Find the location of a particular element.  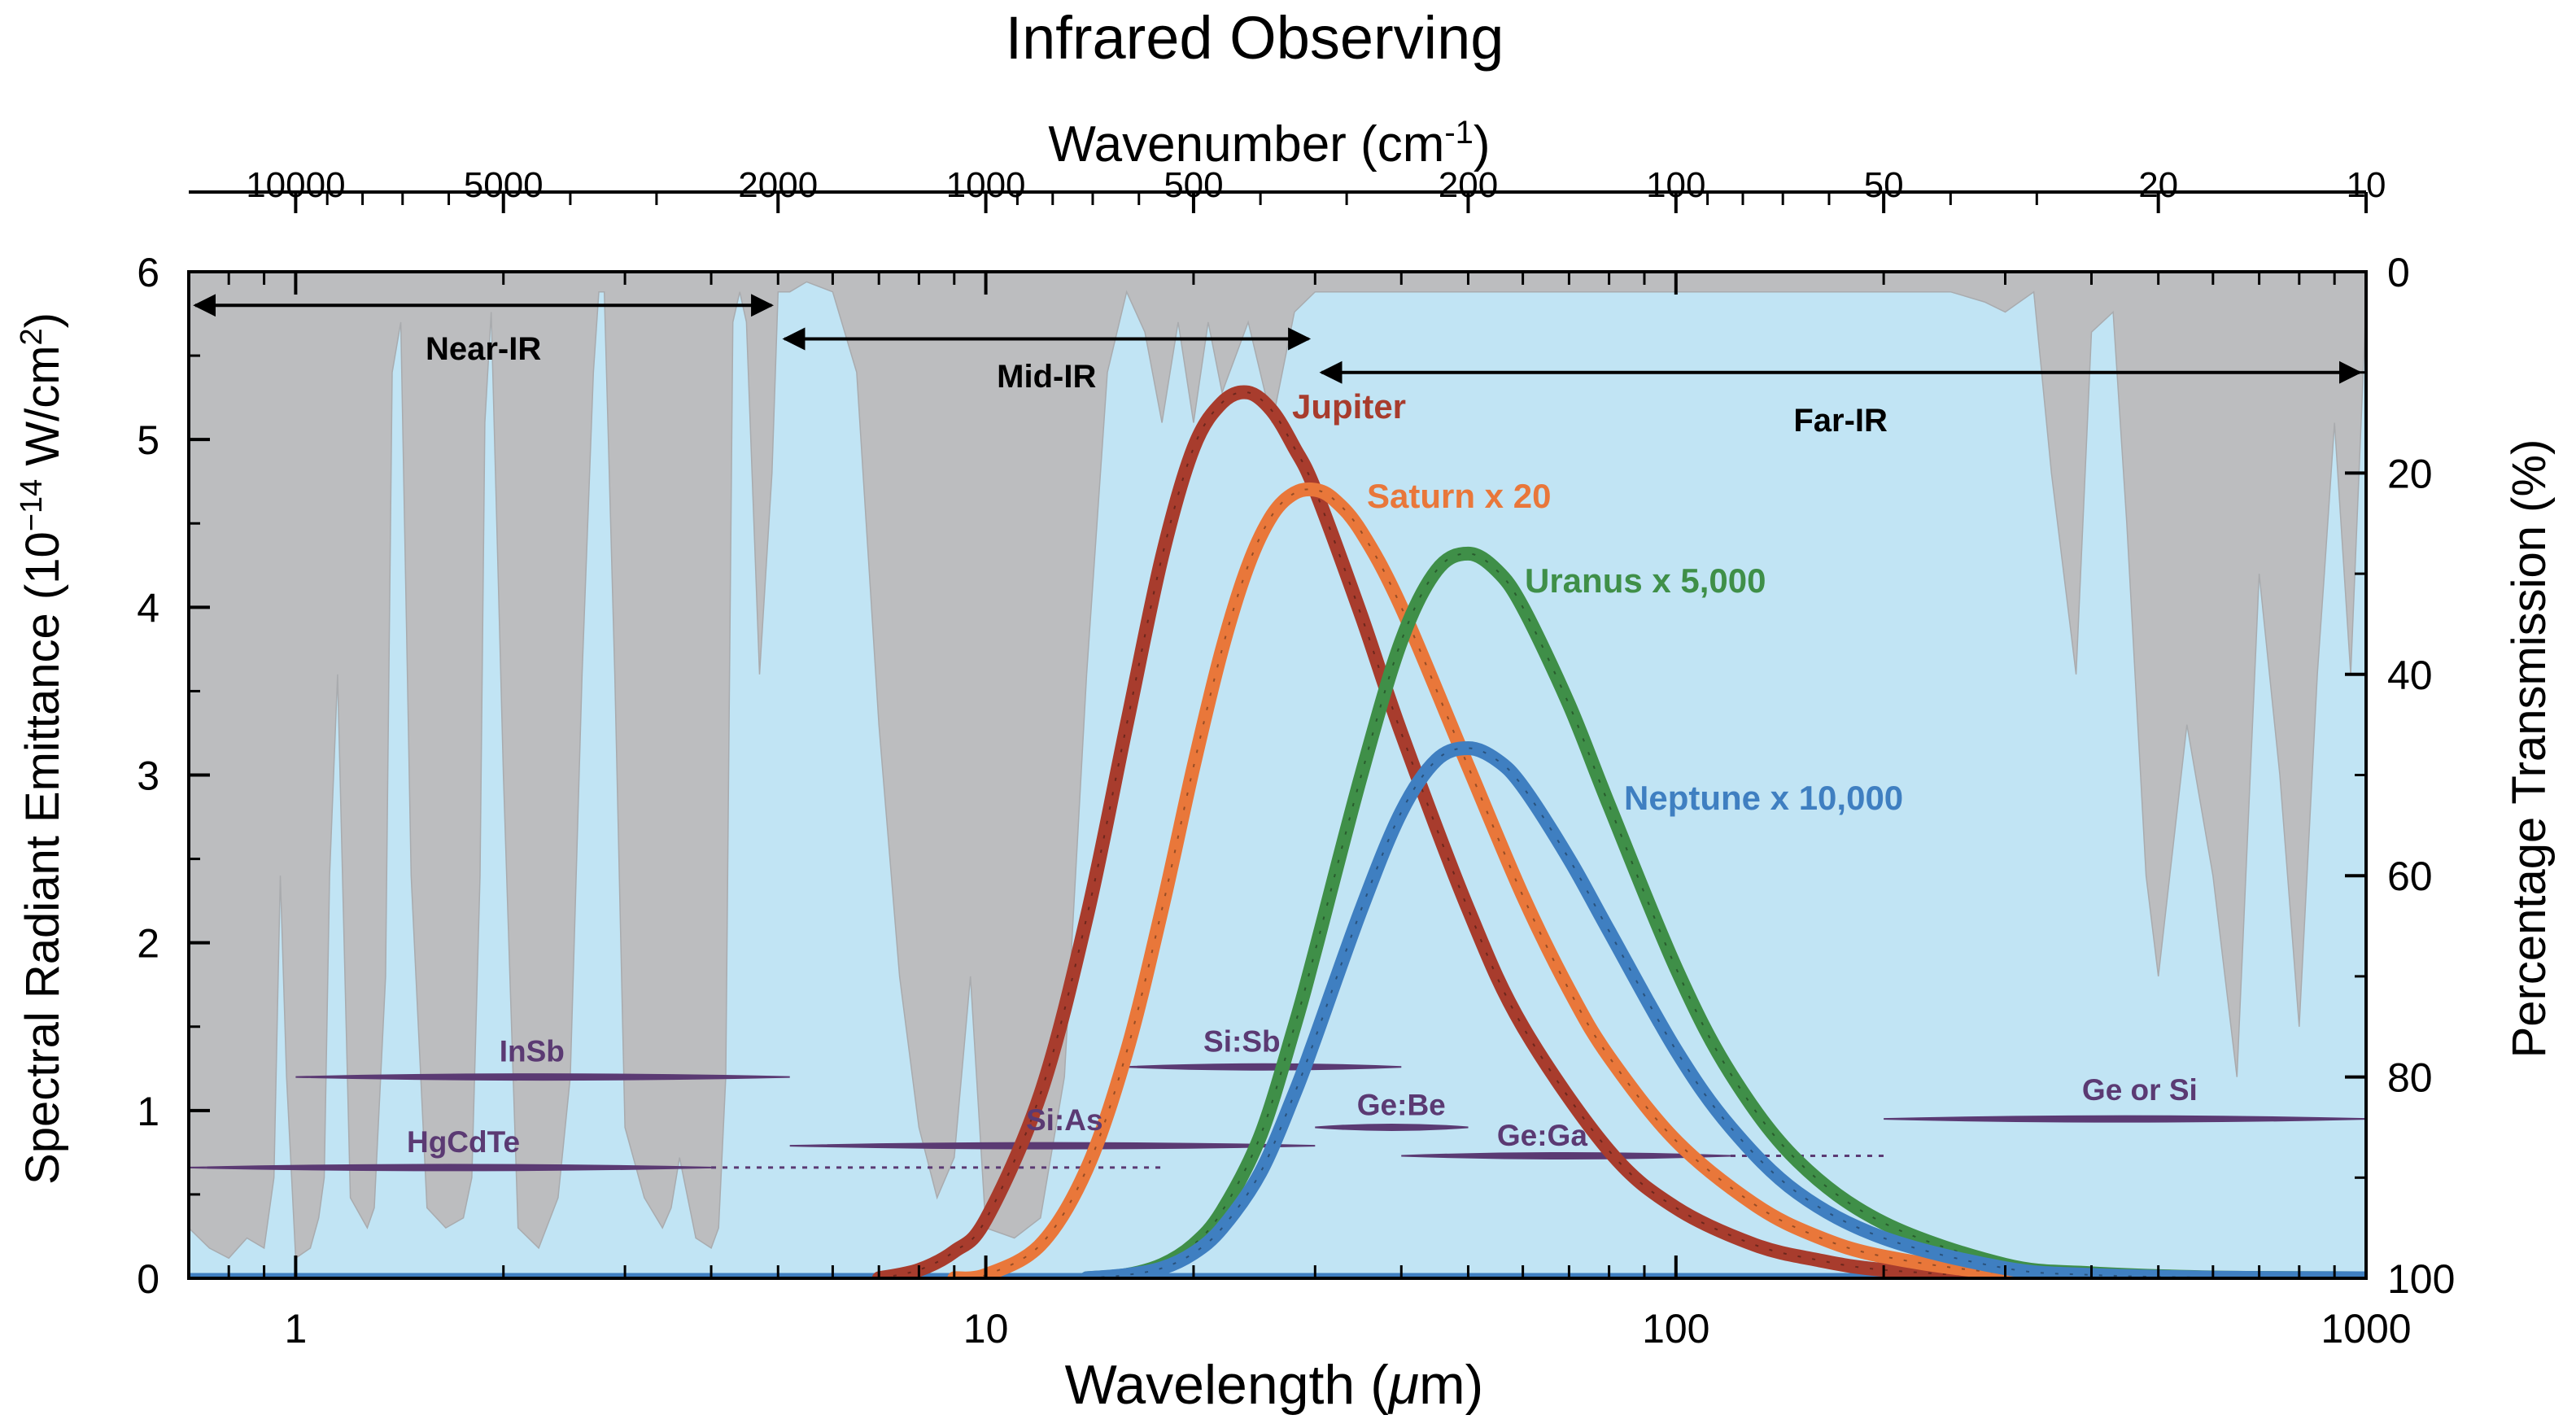

x2-tick-label: 500 is located at coordinates (1193, 185).